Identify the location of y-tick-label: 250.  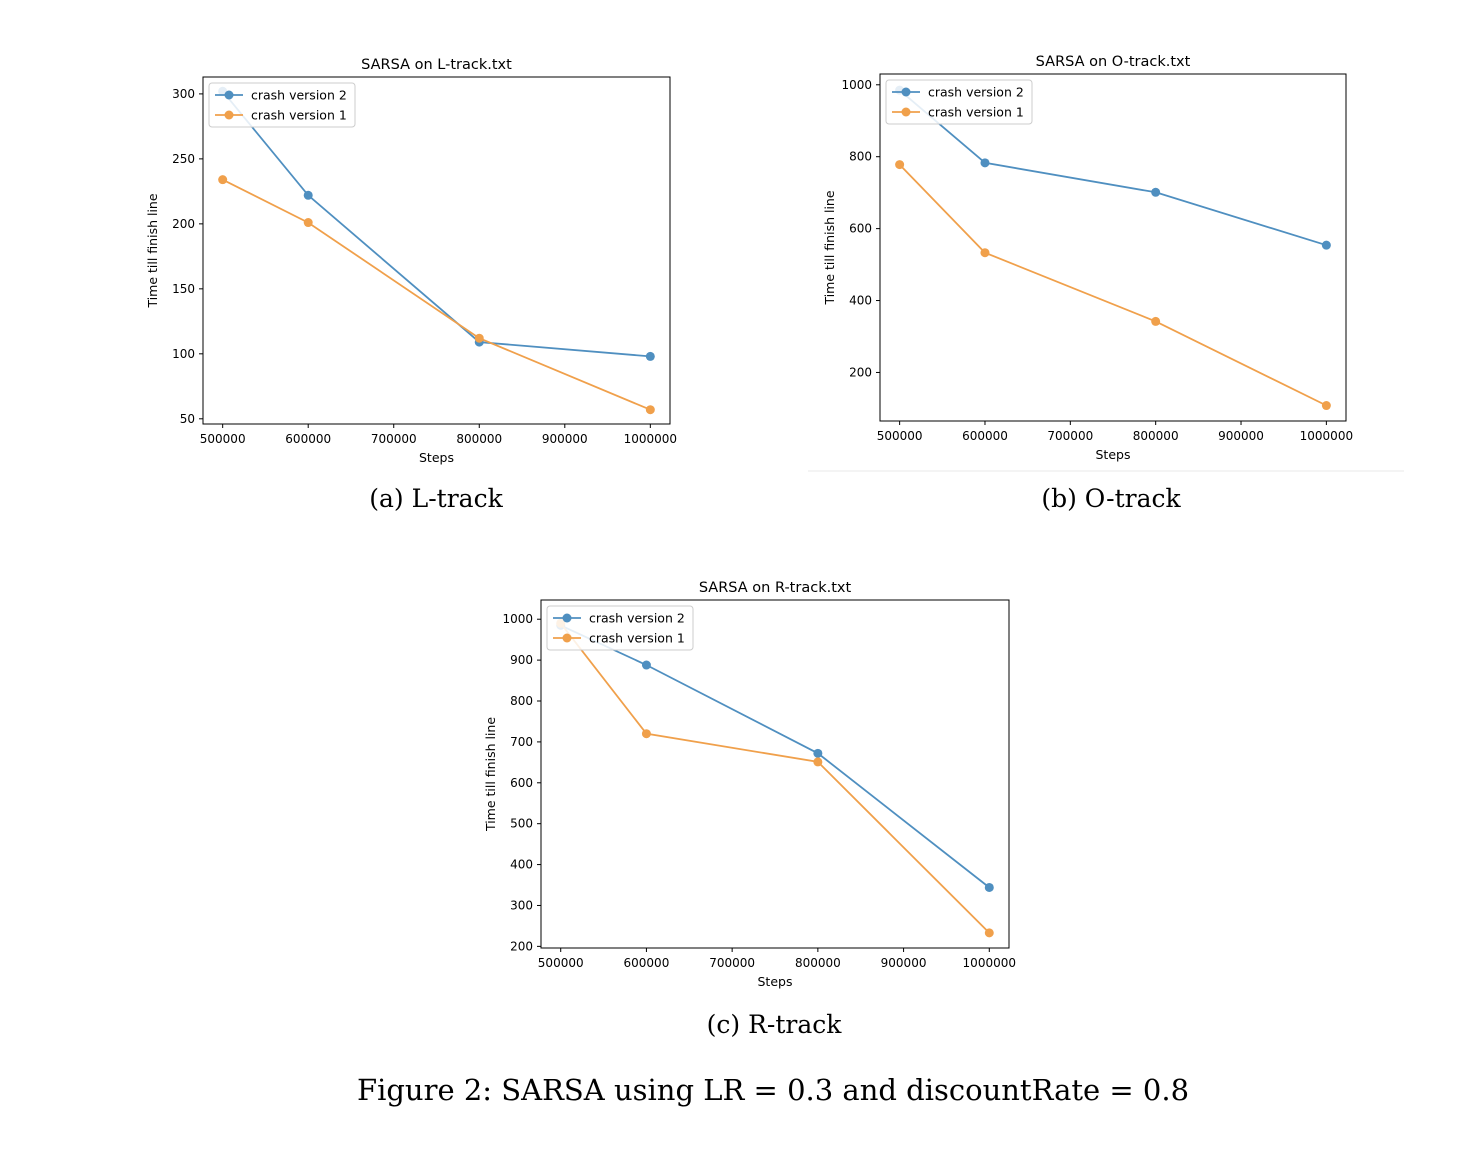
(183, 159).